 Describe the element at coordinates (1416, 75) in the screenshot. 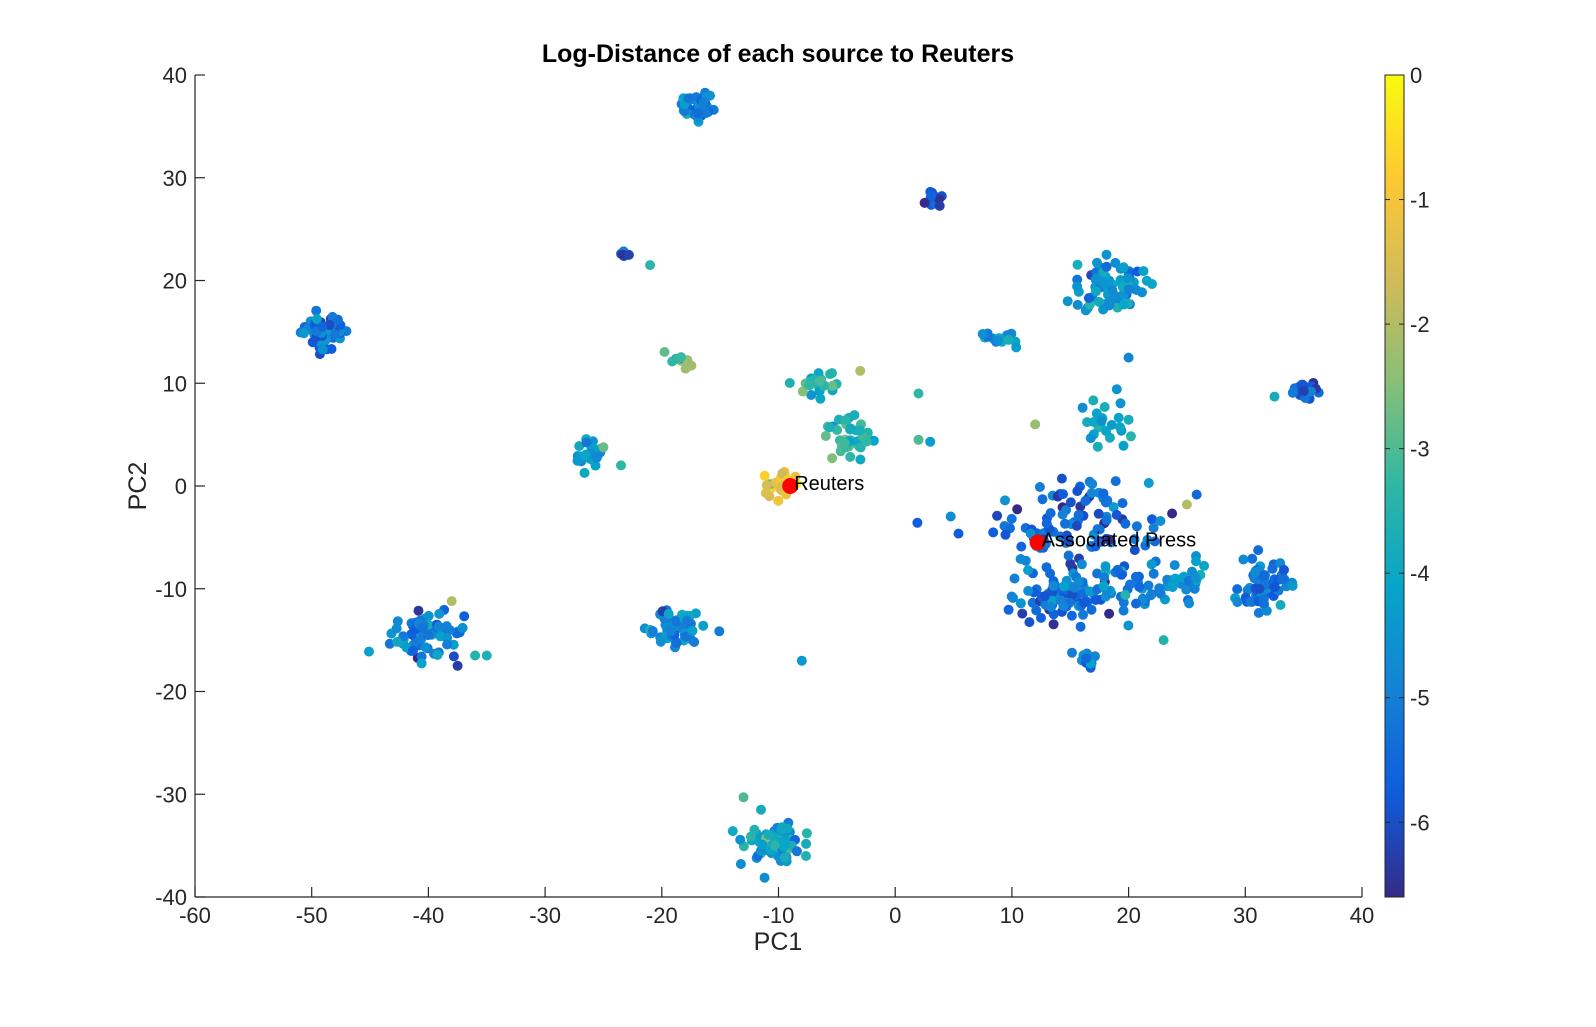

I see `colorbar-tick-label: 0` at that location.